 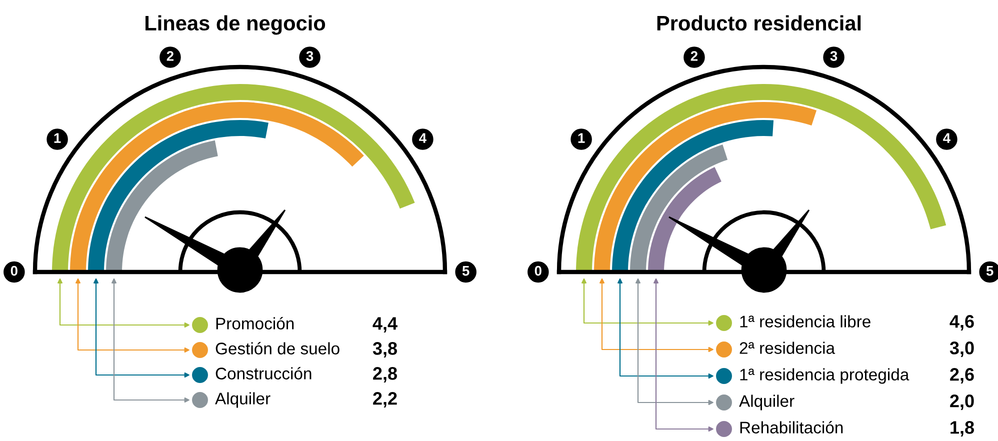 I want to click on category-label: Promoción, so click(x=255, y=323).